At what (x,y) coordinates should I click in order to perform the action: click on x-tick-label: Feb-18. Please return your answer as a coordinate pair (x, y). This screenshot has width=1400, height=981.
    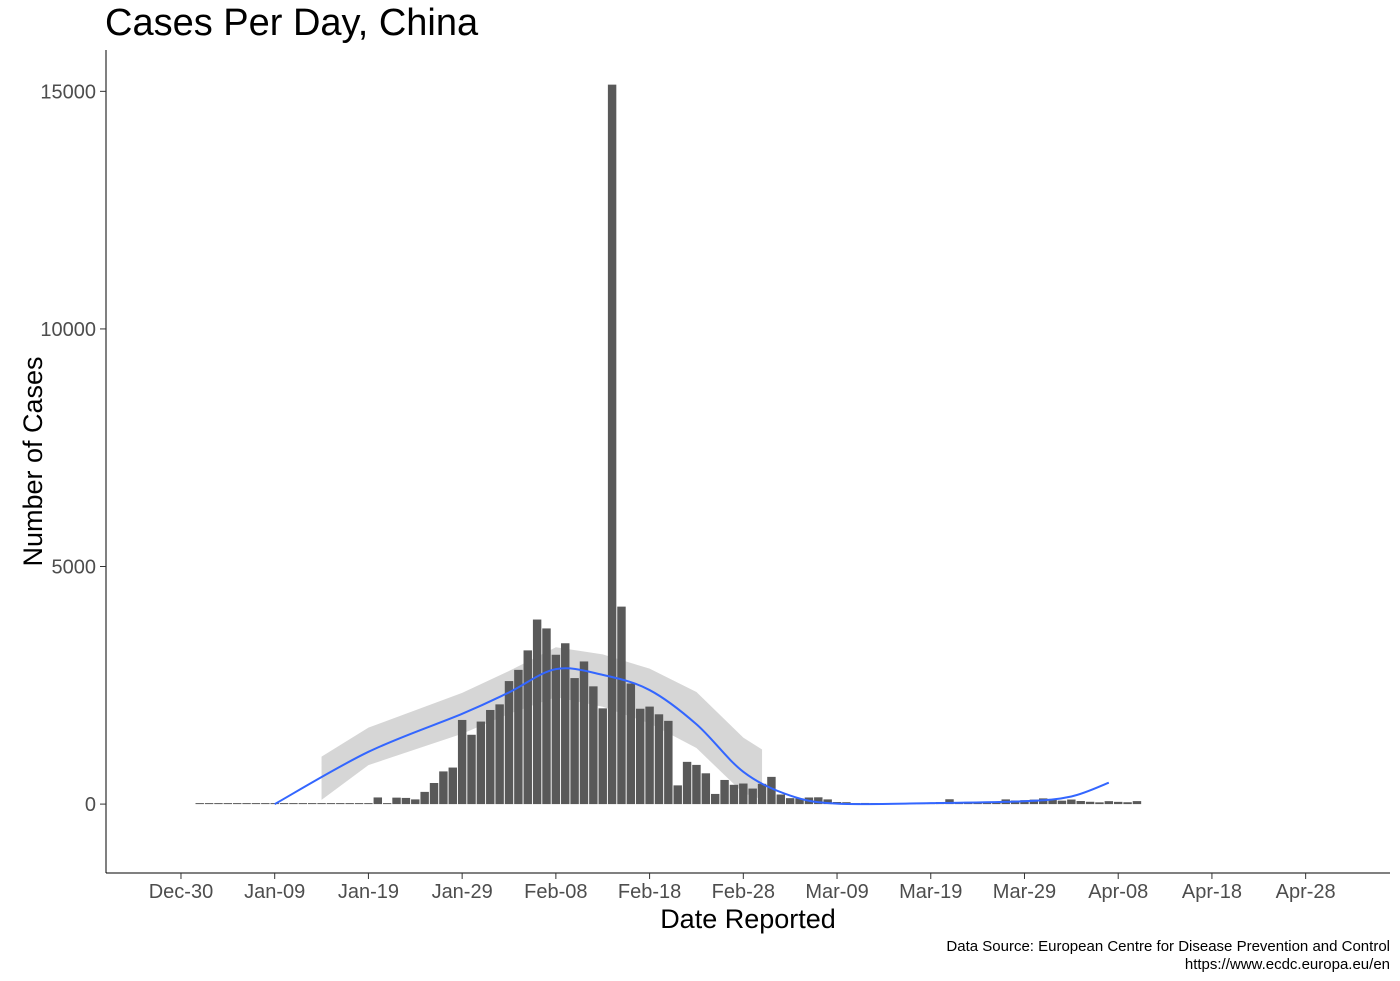
    Looking at the image, I should click on (649, 892).